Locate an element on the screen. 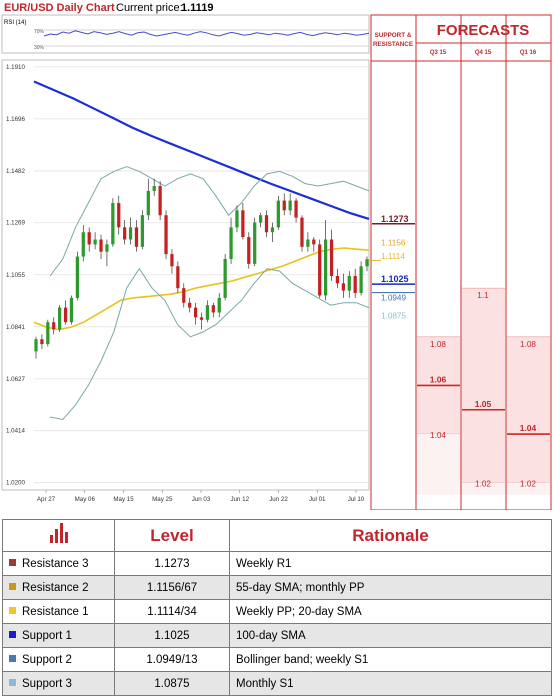 This screenshot has width=554, height=697. row-name: Support 3 is located at coordinates (47, 683).